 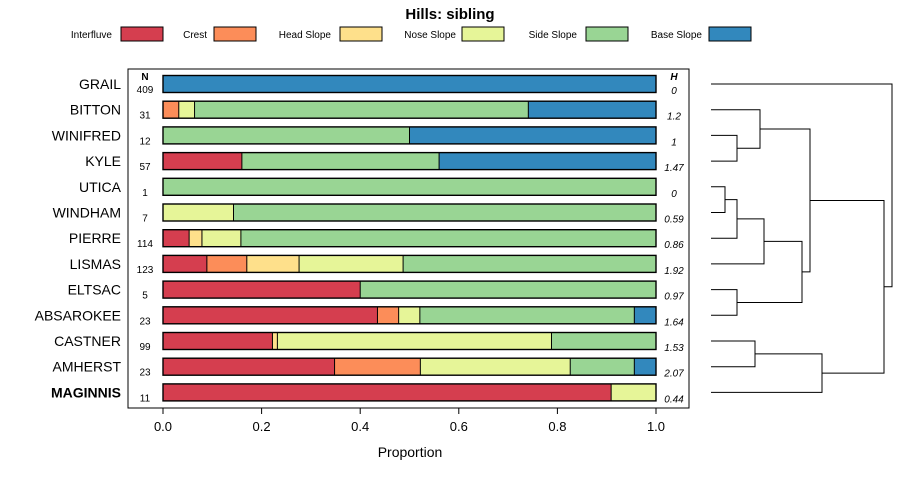 I want to click on n-value: 31, so click(x=145, y=116).